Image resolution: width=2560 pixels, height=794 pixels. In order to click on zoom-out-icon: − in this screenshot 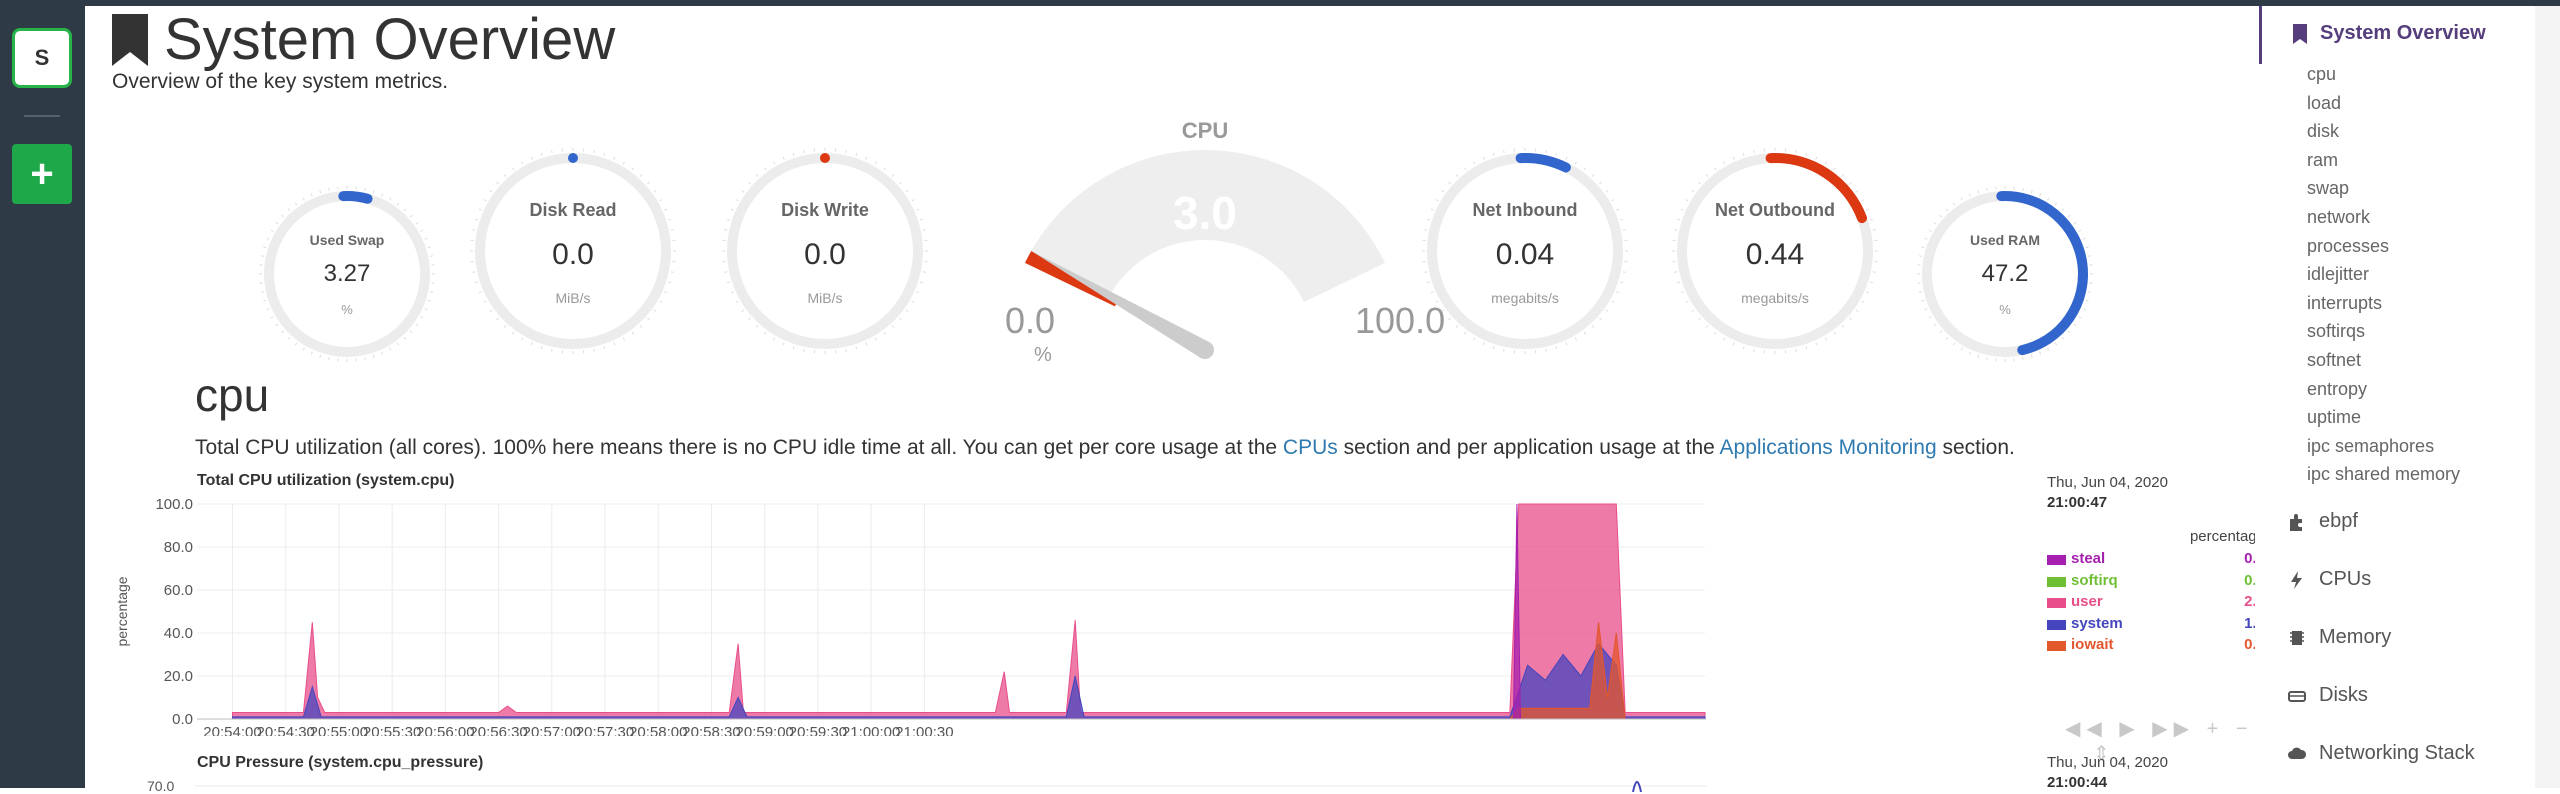, I will do `click(2245, 729)`.